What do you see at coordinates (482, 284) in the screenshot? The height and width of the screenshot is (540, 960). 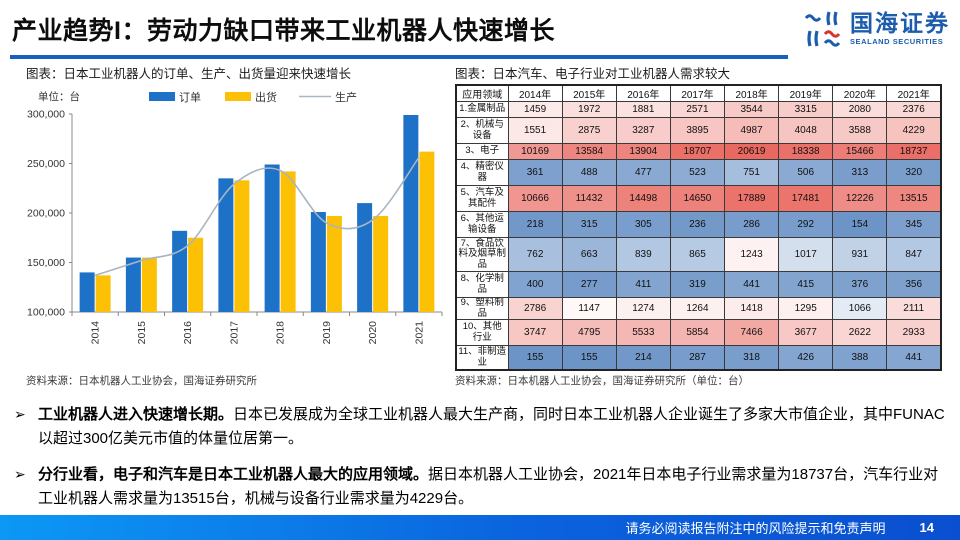 I see `row-label-cell: 8、化学制品` at bounding box center [482, 284].